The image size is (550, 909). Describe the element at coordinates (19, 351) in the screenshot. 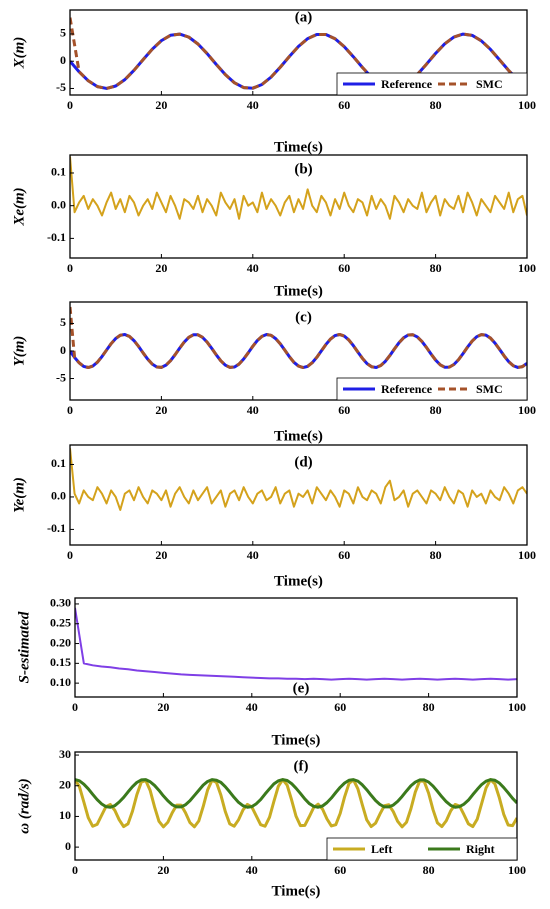

I see `y-axis-title: Y(m)` at that location.